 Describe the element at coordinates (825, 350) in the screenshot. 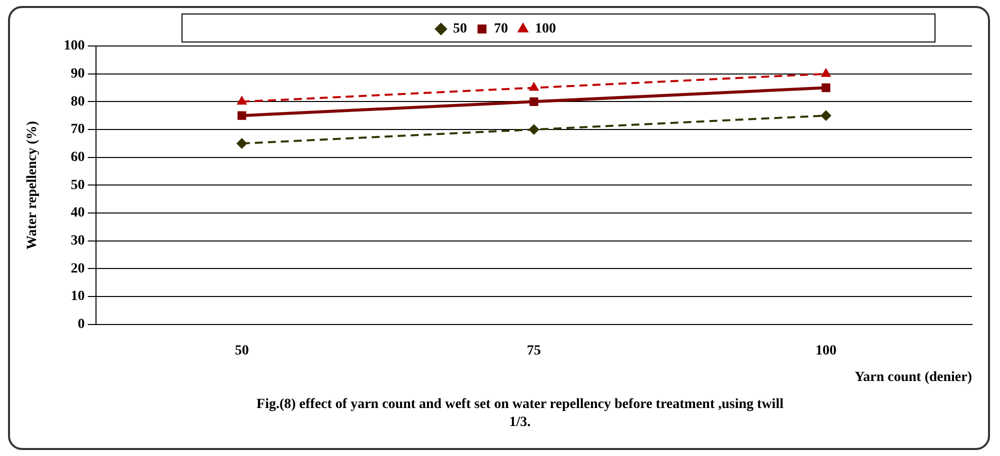

I see `x-tick-label: 100` at that location.